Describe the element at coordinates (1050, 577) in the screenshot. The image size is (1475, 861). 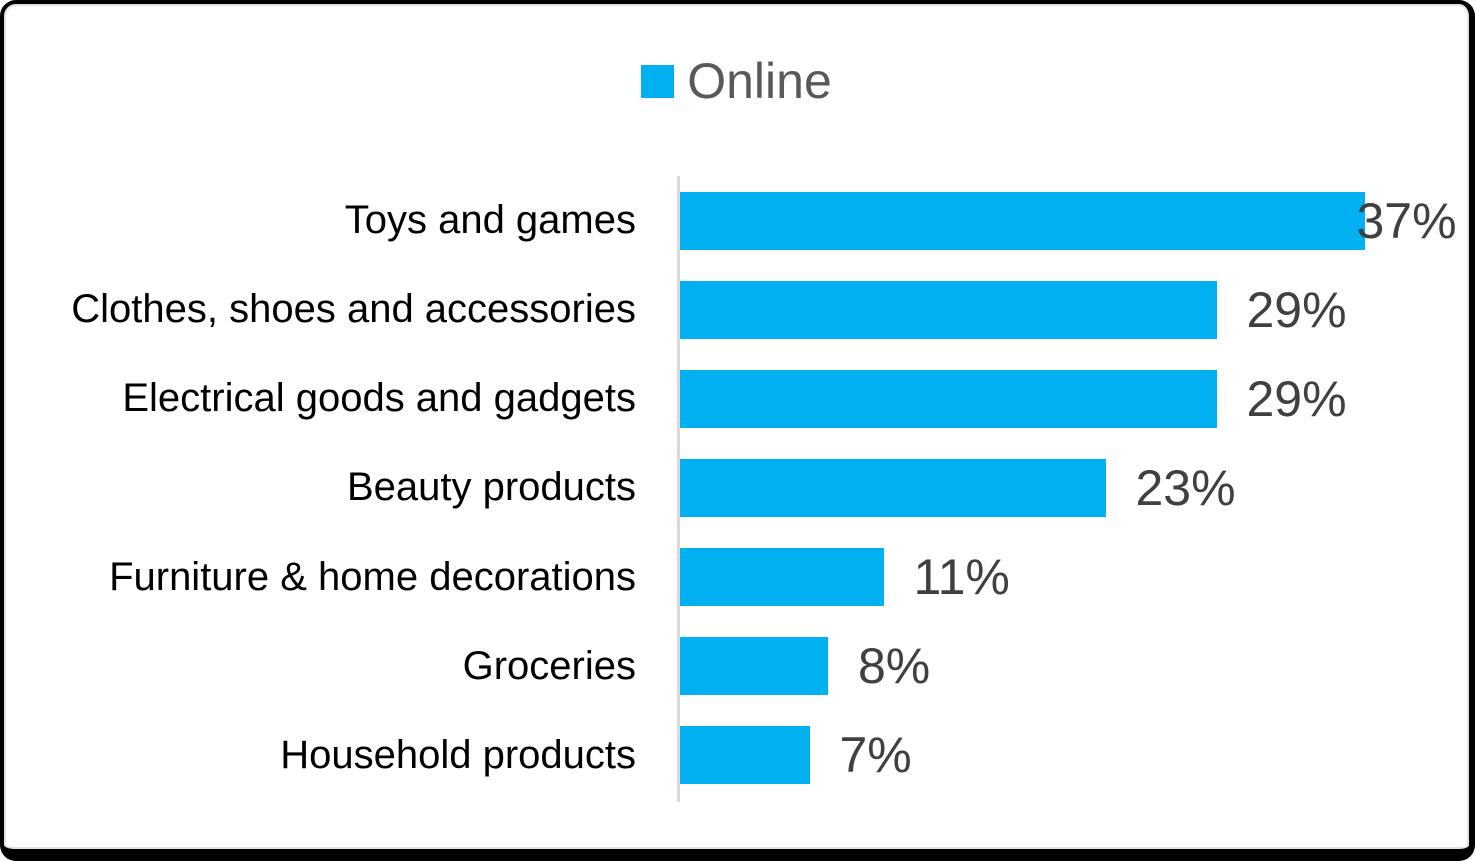
I see `bar-row: 11%` at that location.